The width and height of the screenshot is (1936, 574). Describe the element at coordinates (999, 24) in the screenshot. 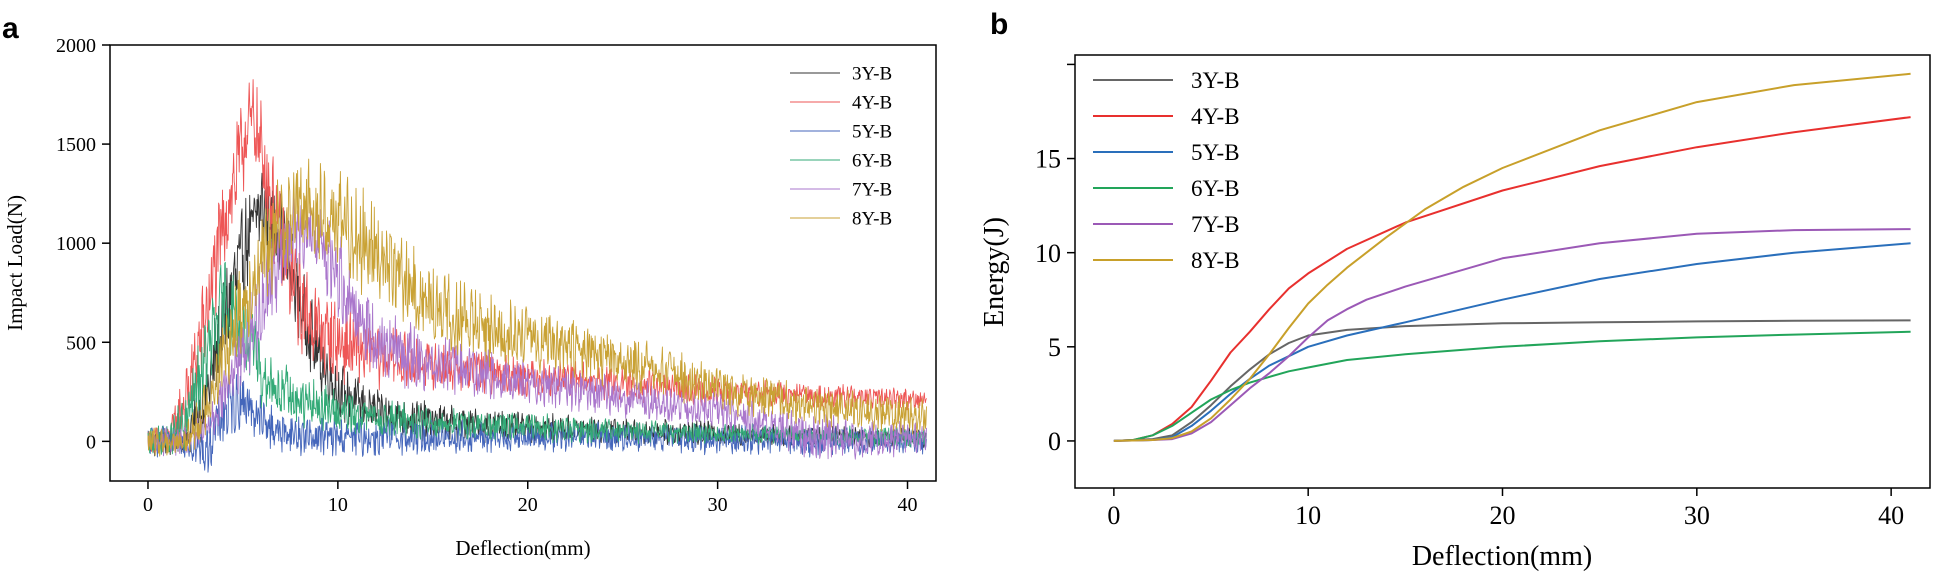

I see `panel-b-label: b` at that location.